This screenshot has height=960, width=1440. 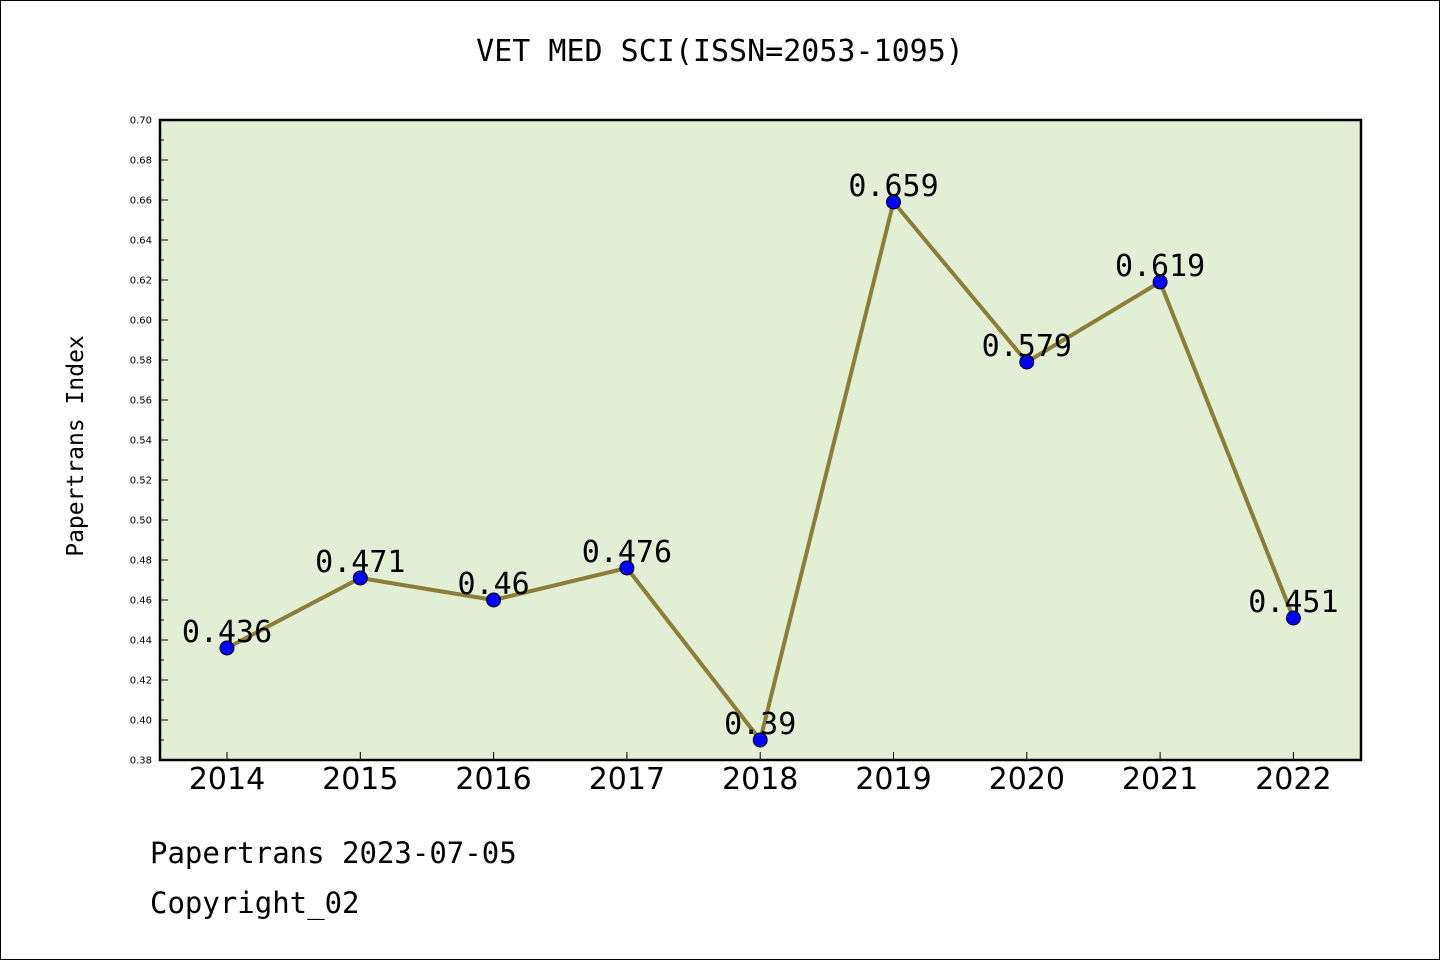 I want to click on y-tick-label: 0.56, so click(x=141, y=401).